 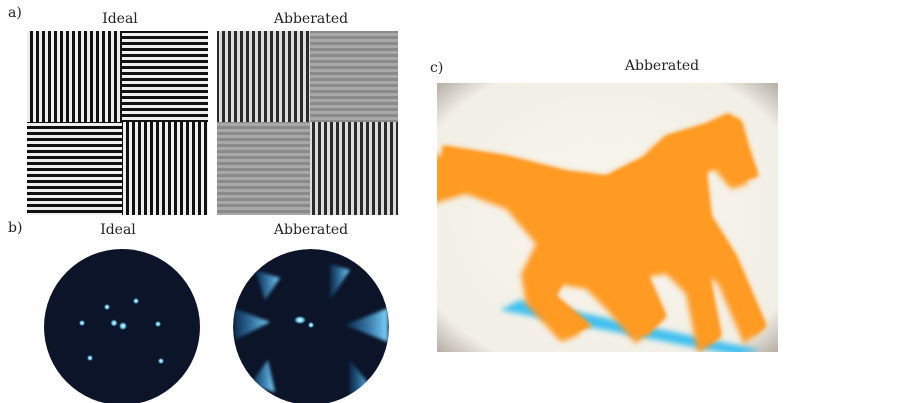 What do you see at coordinates (436, 68) in the screenshot?
I see `panel-label: c)` at bounding box center [436, 68].